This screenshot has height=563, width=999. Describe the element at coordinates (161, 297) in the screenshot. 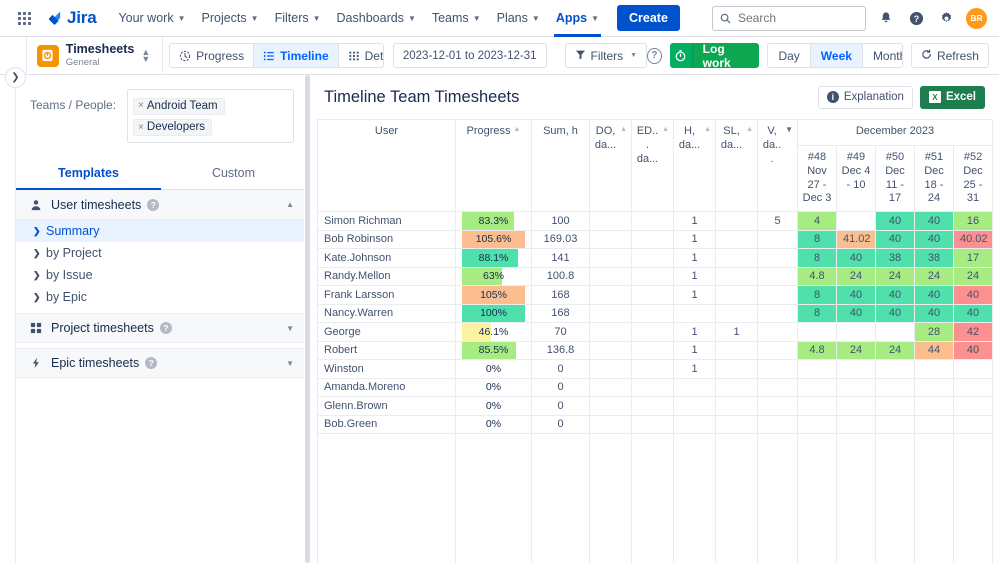

I see `sidebar-item-by-epic: ❯ by Epic` at that location.